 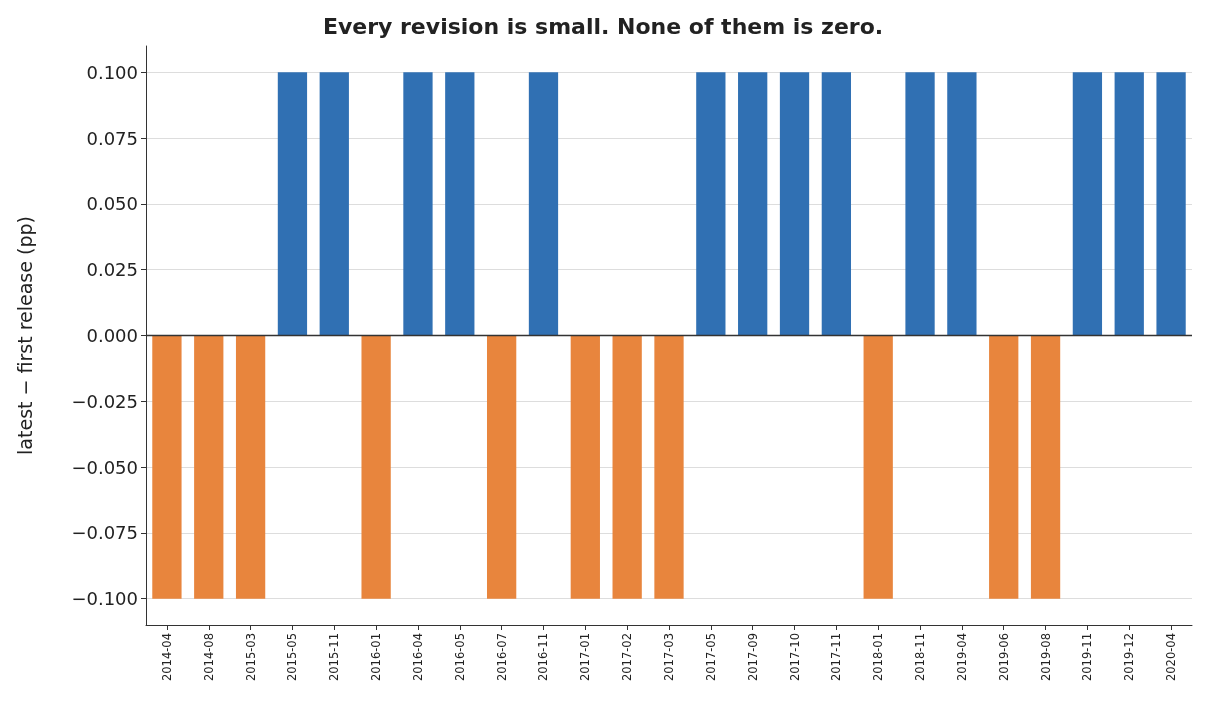 What do you see at coordinates (250, 657) in the screenshot?
I see `x-tick-label: 2015-03` at bounding box center [250, 657].